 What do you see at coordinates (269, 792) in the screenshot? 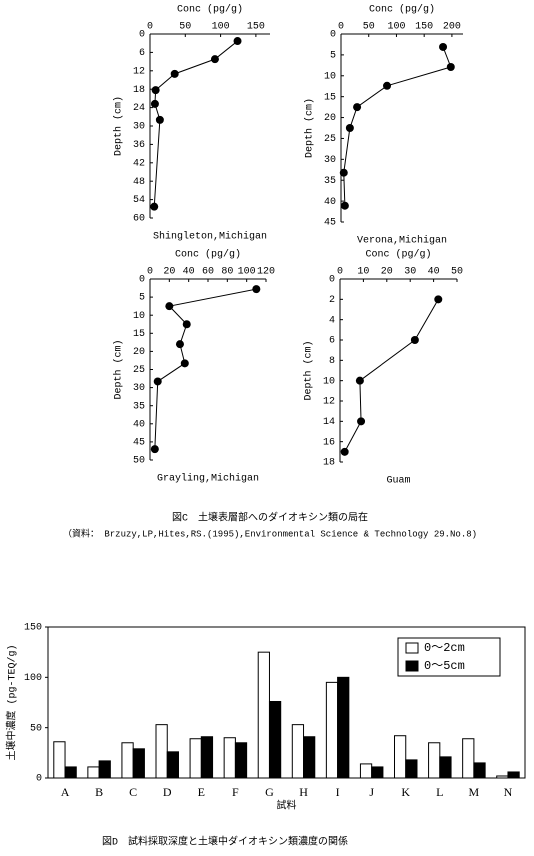
I see `x-tick-label: G` at bounding box center [269, 792].